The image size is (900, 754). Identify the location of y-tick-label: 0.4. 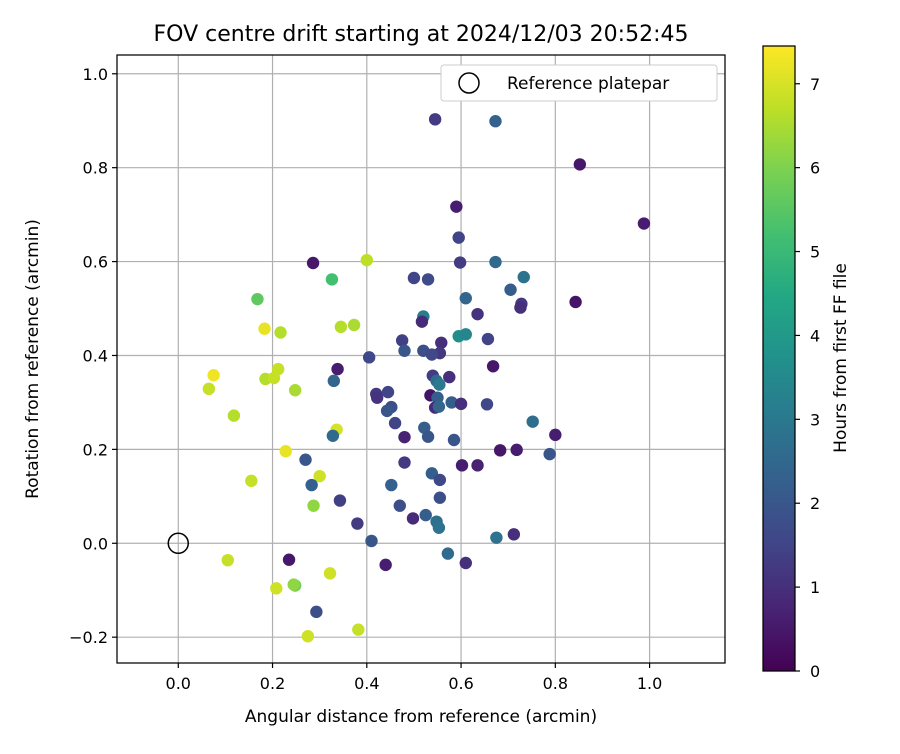
(95, 355).